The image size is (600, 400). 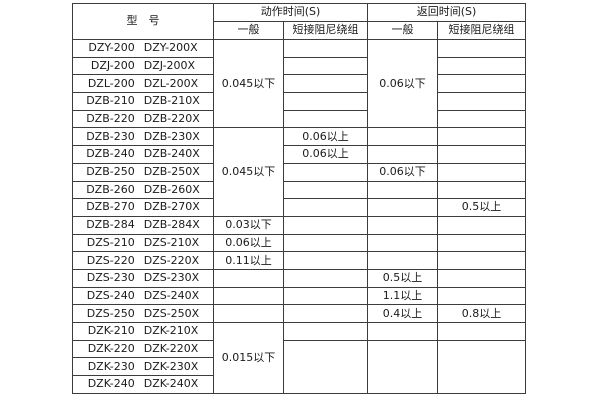 I want to click on action-general-cell: 0.11以上, so click(x=248, y=260).